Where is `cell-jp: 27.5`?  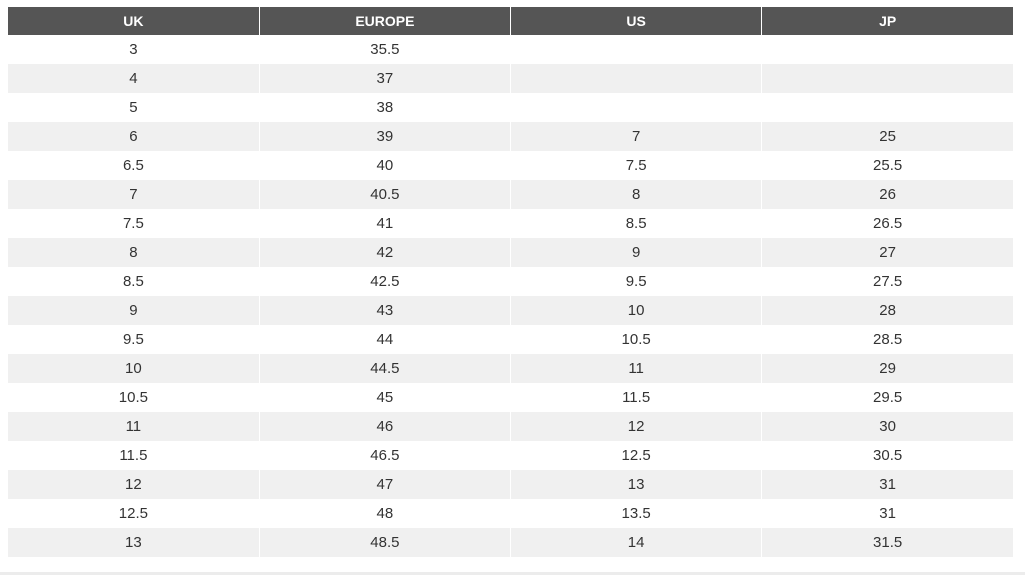
cell-jp: 27.5 is located at coordinates (887, 281).